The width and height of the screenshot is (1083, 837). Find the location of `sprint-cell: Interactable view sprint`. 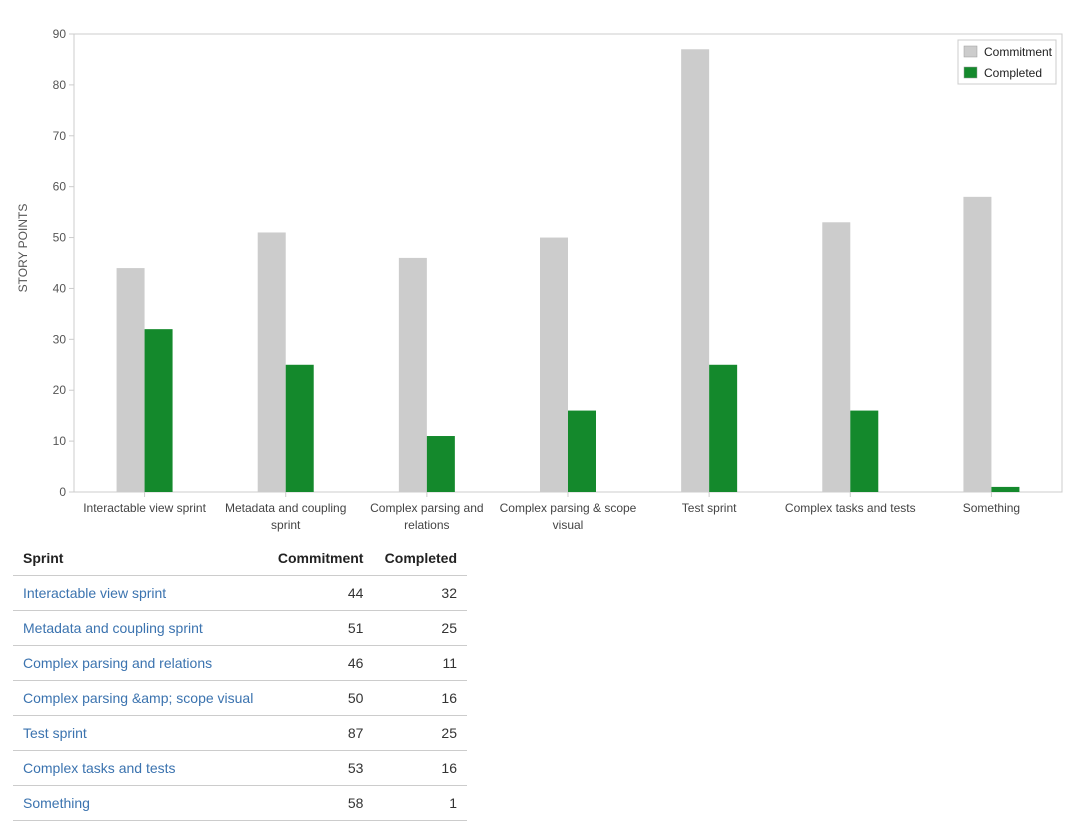

sprint-cell: Interactable view sprint is located at coordinates (140, 593).